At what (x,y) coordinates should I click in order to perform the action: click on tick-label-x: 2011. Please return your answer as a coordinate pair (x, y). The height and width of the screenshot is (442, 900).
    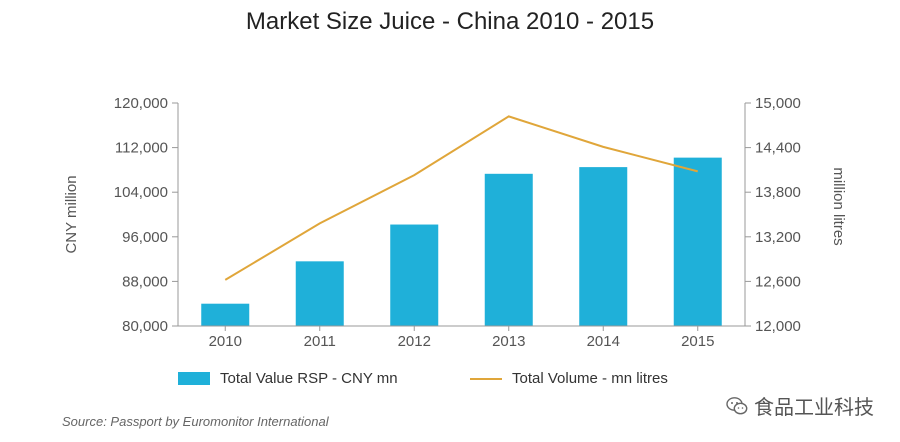
    Looking at the image, I should click on (320, 341).